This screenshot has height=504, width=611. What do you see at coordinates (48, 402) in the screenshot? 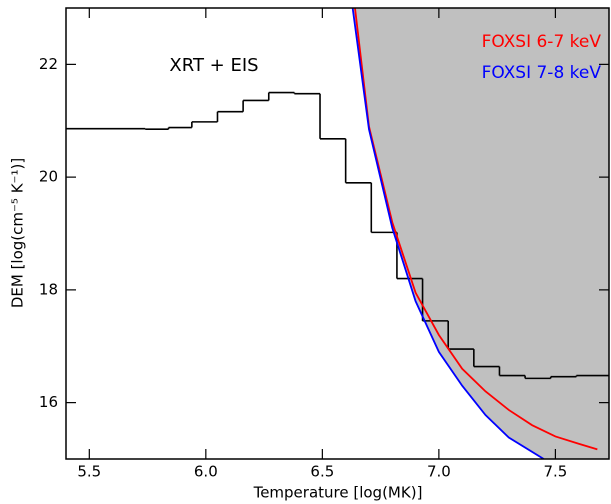
I see `y-tick-label: 16` at bounding box center [48, 402].